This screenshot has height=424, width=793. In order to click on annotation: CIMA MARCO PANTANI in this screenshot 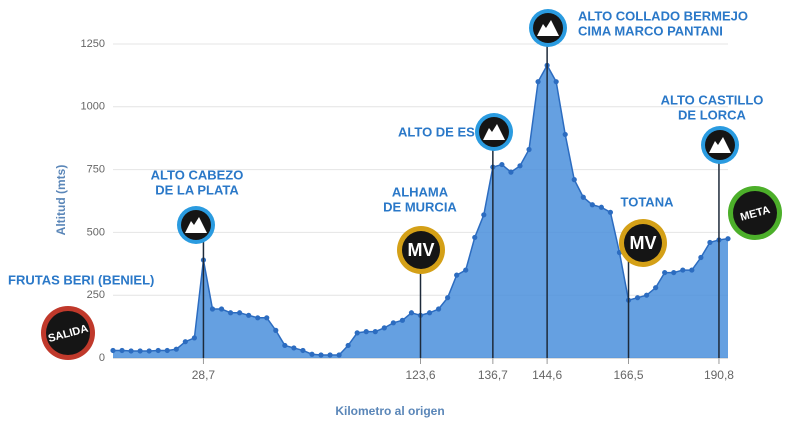, I will do `click(650, 30)`.